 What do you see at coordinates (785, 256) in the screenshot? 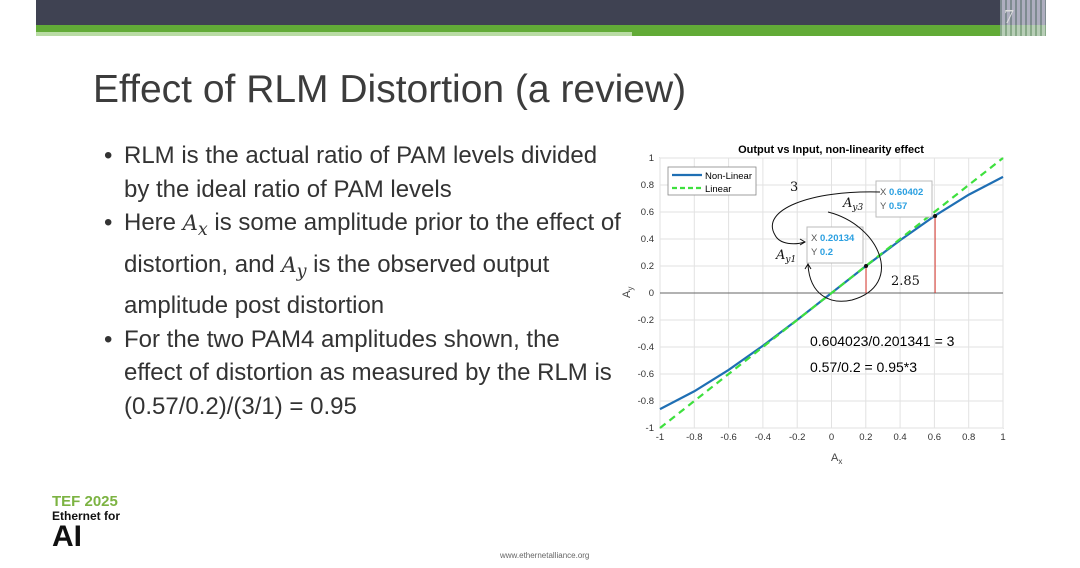
I see `annotation-ay1: Ay1` at bounding box center [785, 256].